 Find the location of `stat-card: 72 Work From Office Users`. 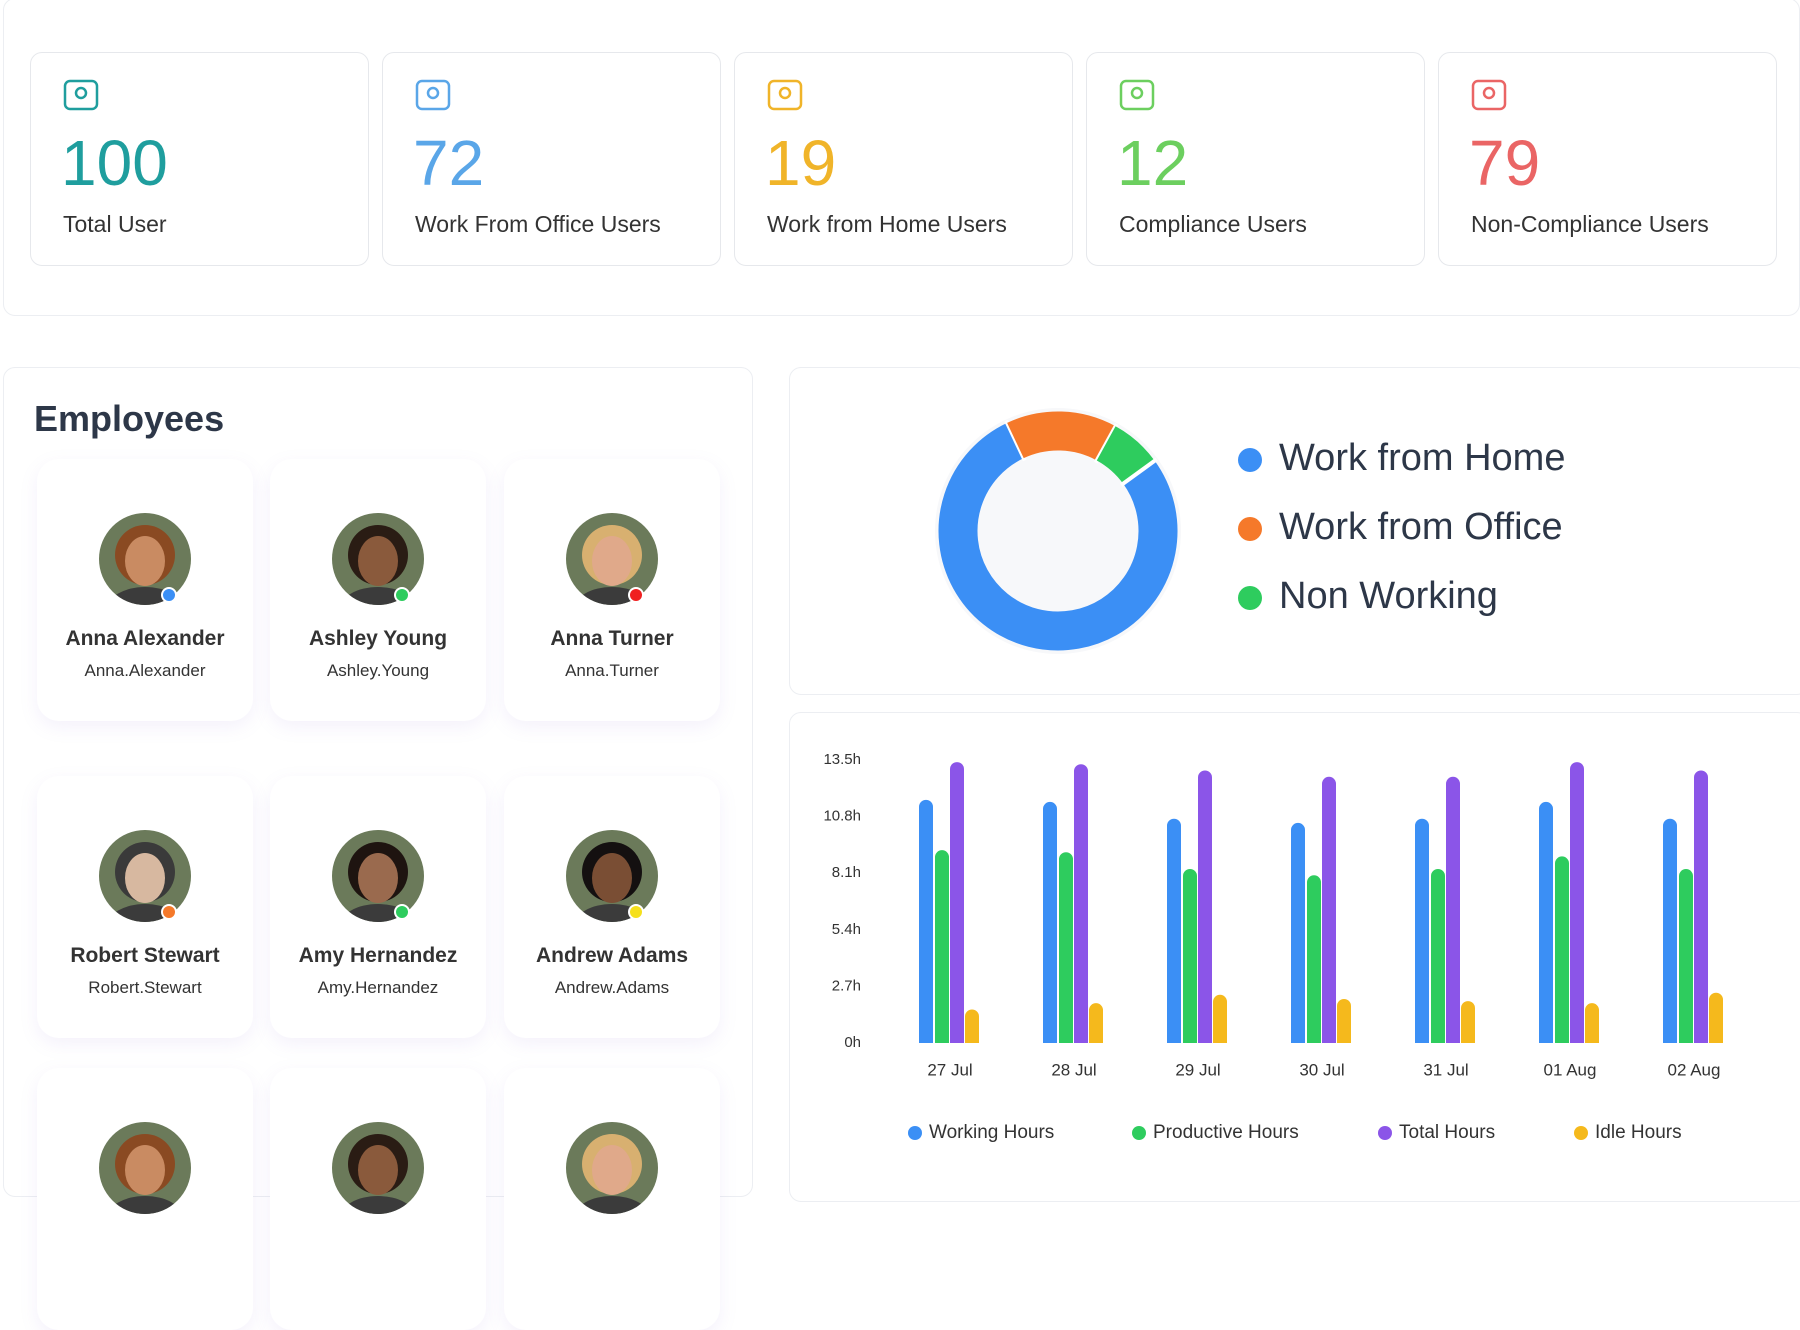

stat-card: 72 Work From Office Users is located at coordinates (551, 159).